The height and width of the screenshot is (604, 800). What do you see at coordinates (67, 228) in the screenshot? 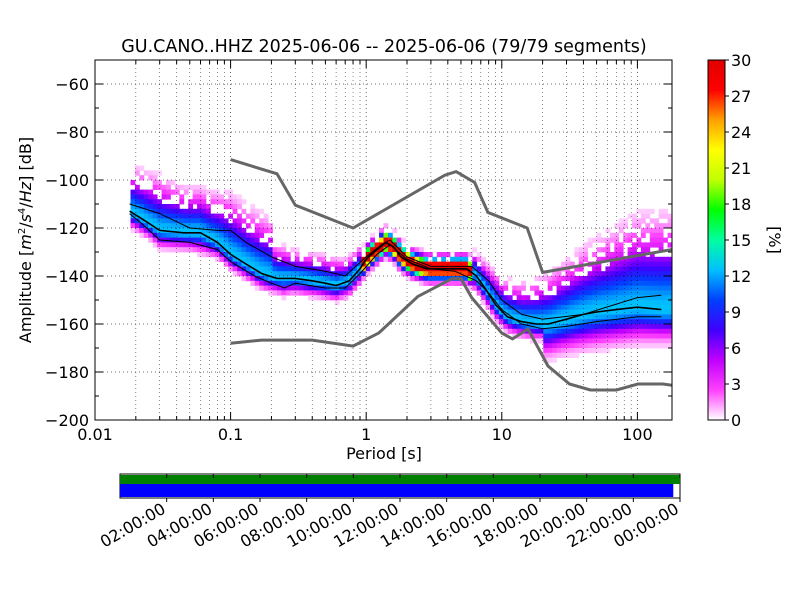
I see `y-tick-label: −120` at bounding box center [67, 228].